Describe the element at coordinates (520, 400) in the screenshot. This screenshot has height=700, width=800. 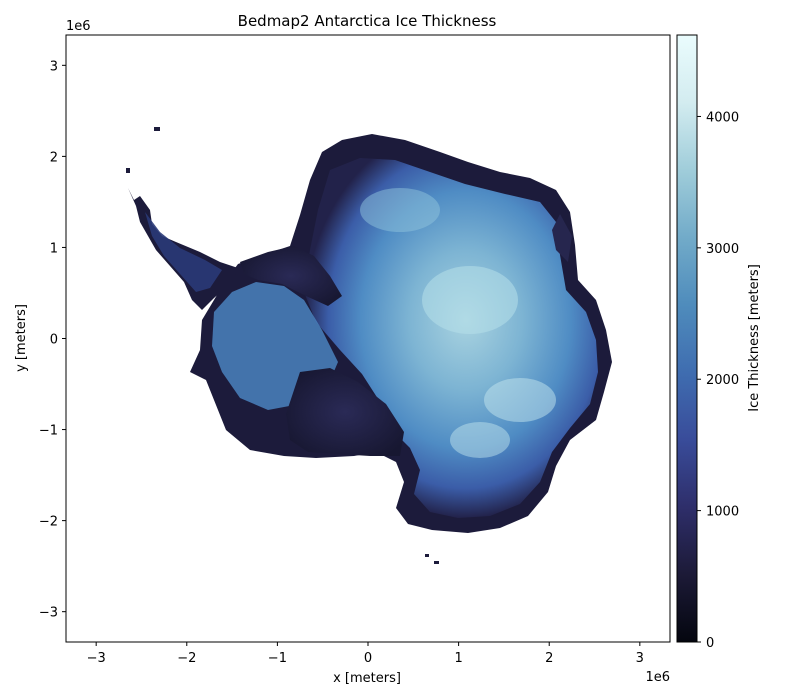
I see `wilkes-thick-ice` at that location.